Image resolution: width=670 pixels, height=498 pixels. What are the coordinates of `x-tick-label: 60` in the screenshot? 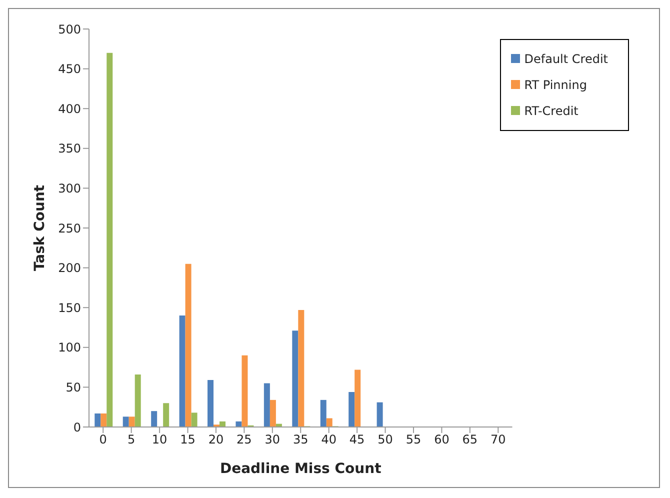 It's located at (442, 439).